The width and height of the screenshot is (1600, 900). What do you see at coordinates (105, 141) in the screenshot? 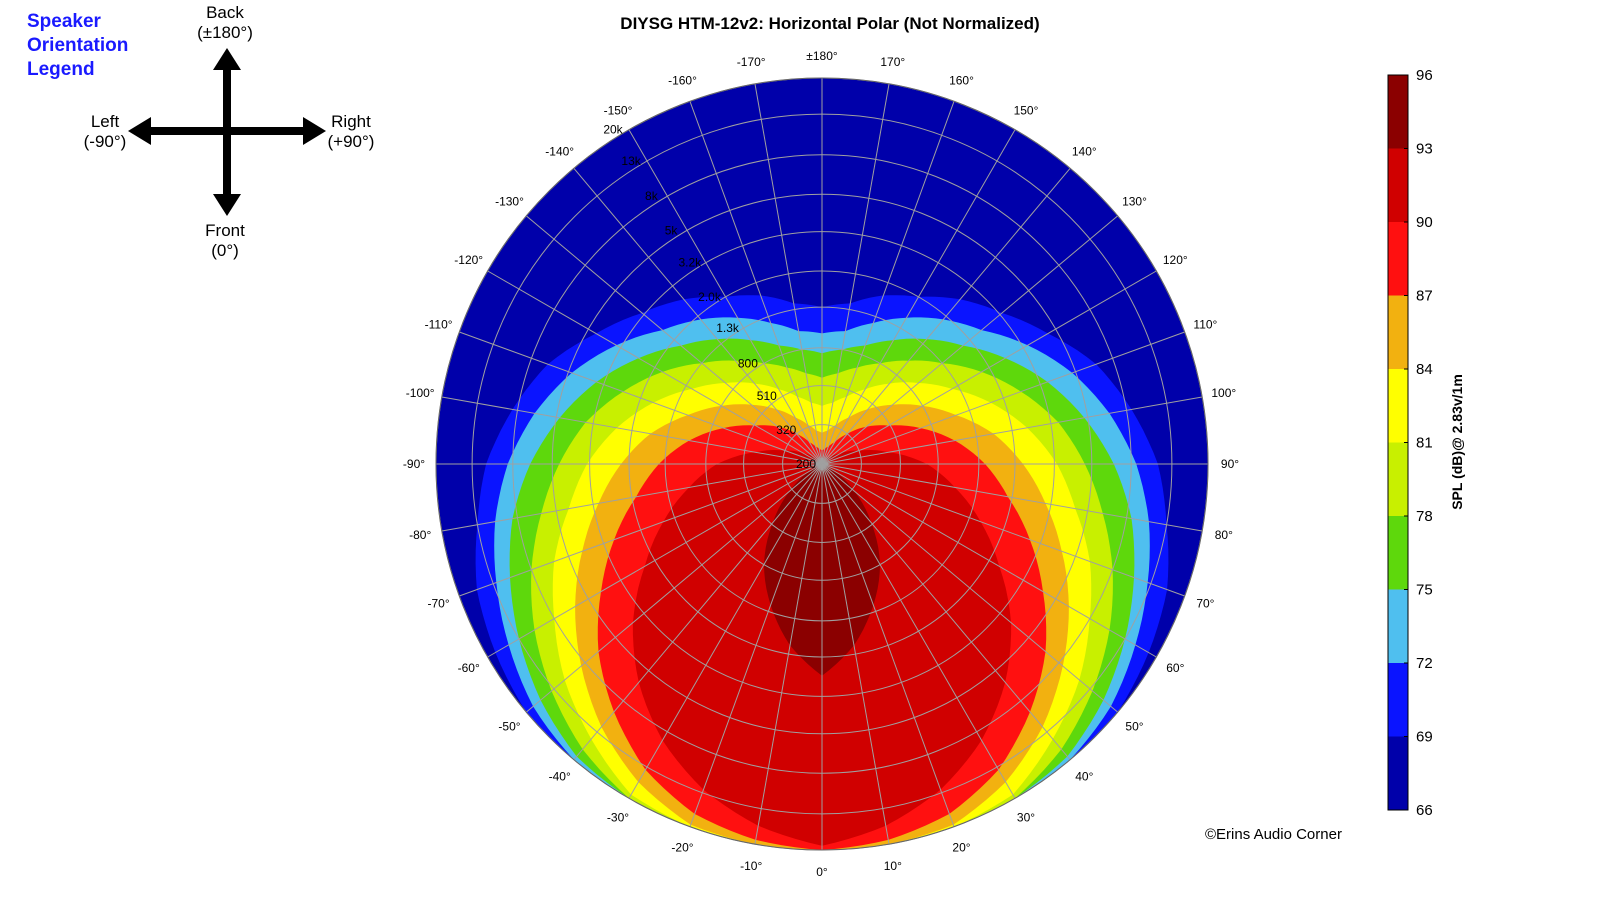
I see `left-angle-text: (-90°)` at bounding box center [105, 141].